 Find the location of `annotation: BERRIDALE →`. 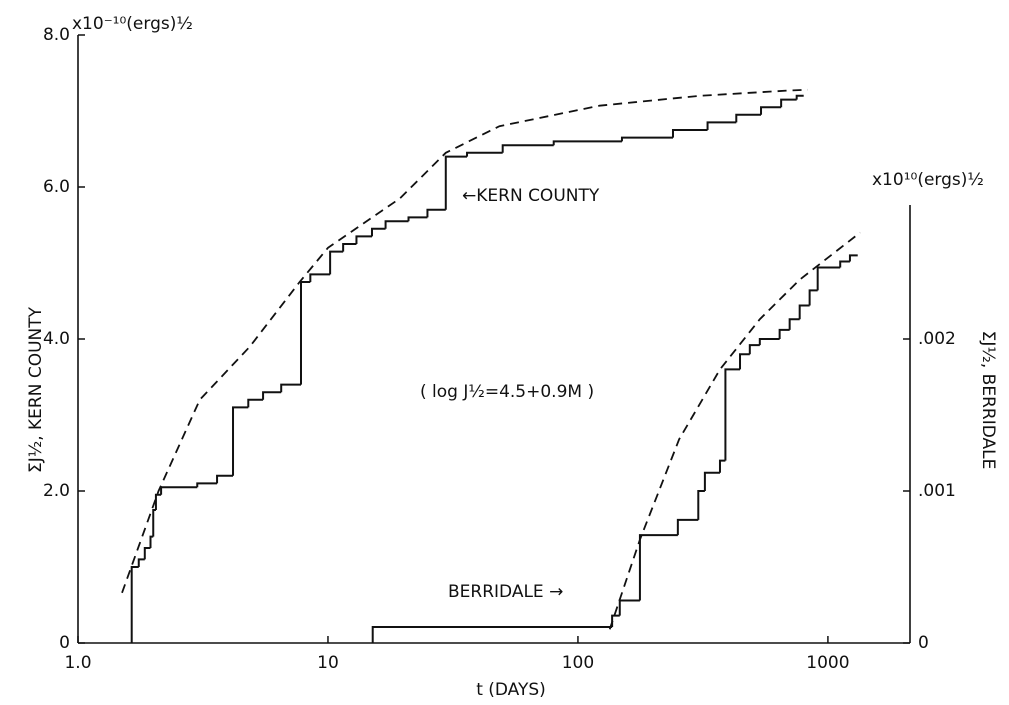

annotation: BERRIDALE → is located at coordinates (505, 592).